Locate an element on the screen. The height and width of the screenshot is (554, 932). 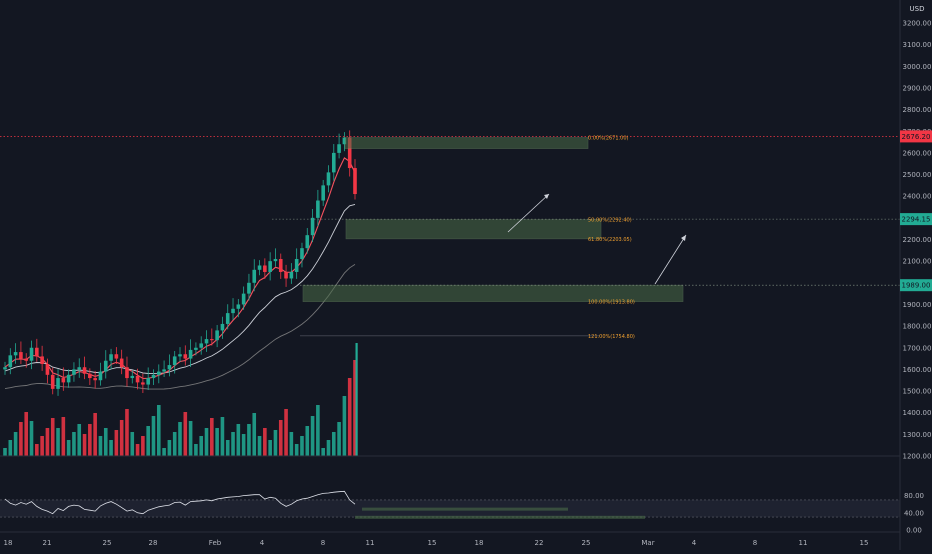
price-tick-label: 1800.00 is located at coordinates (917, 327).